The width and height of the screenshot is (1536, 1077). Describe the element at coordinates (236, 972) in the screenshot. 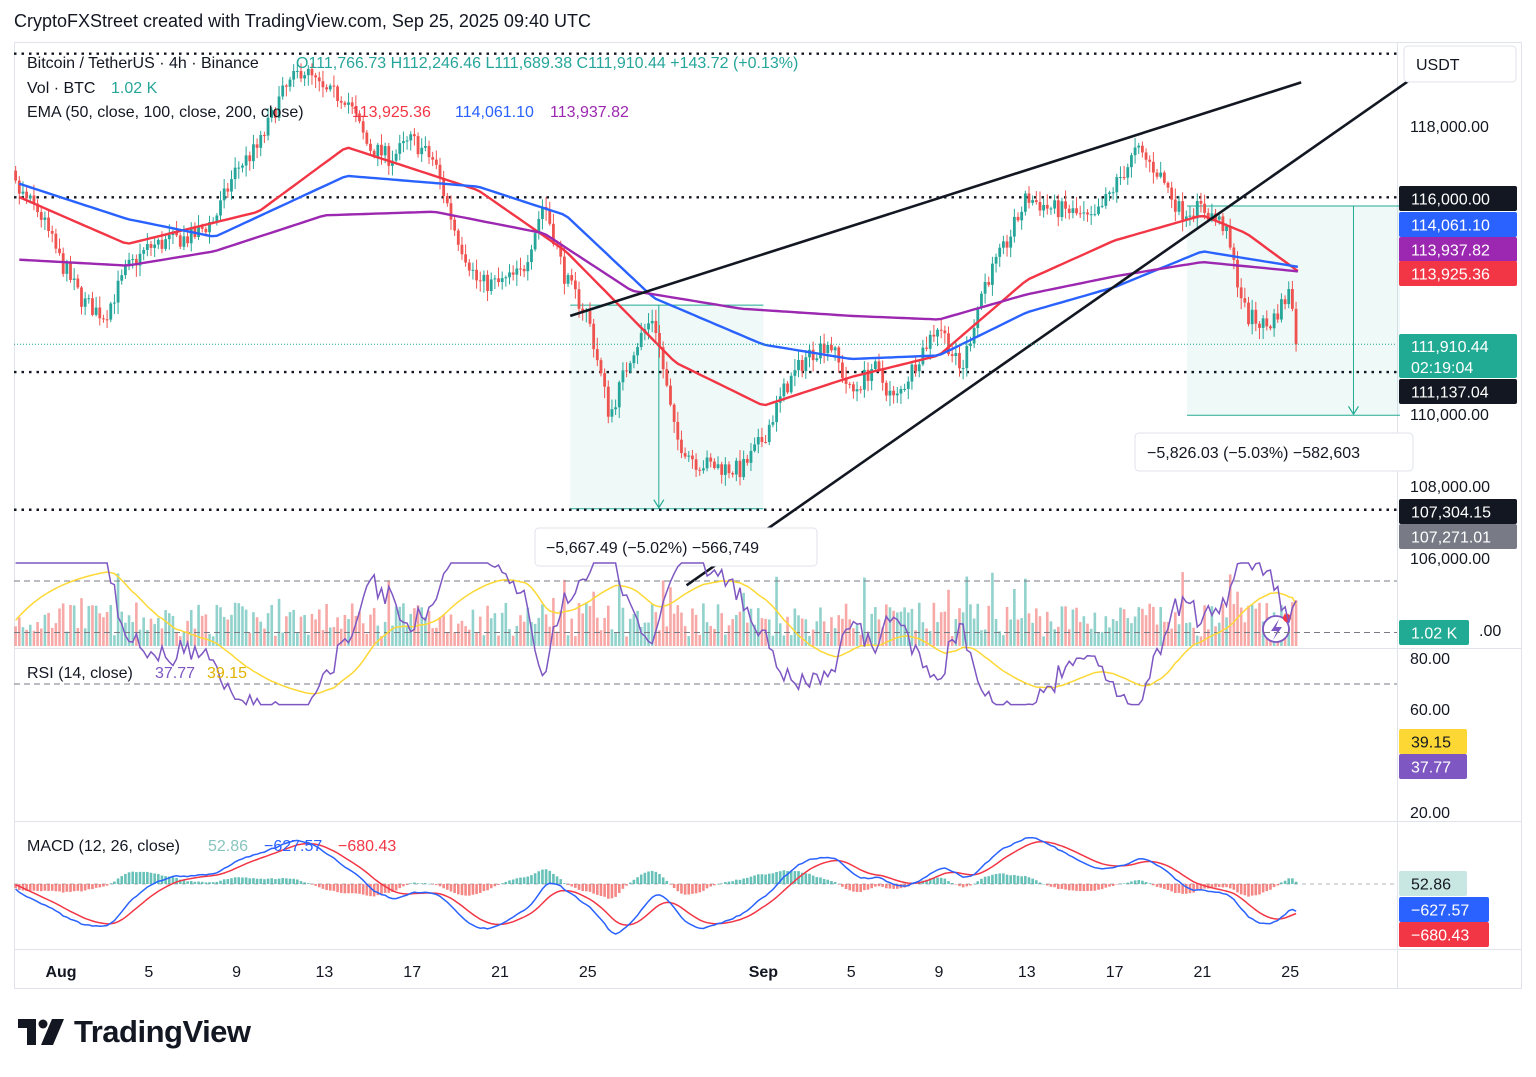

I see `time-tick: 9` at that location.